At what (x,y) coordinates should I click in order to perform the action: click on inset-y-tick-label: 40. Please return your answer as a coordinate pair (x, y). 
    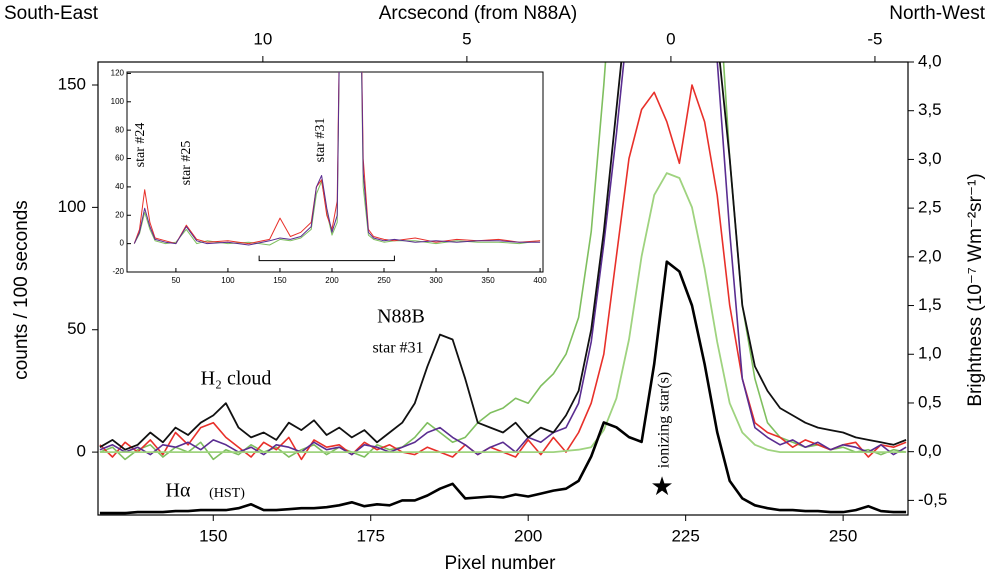
    Looking at the image, I should click on (119, 186).